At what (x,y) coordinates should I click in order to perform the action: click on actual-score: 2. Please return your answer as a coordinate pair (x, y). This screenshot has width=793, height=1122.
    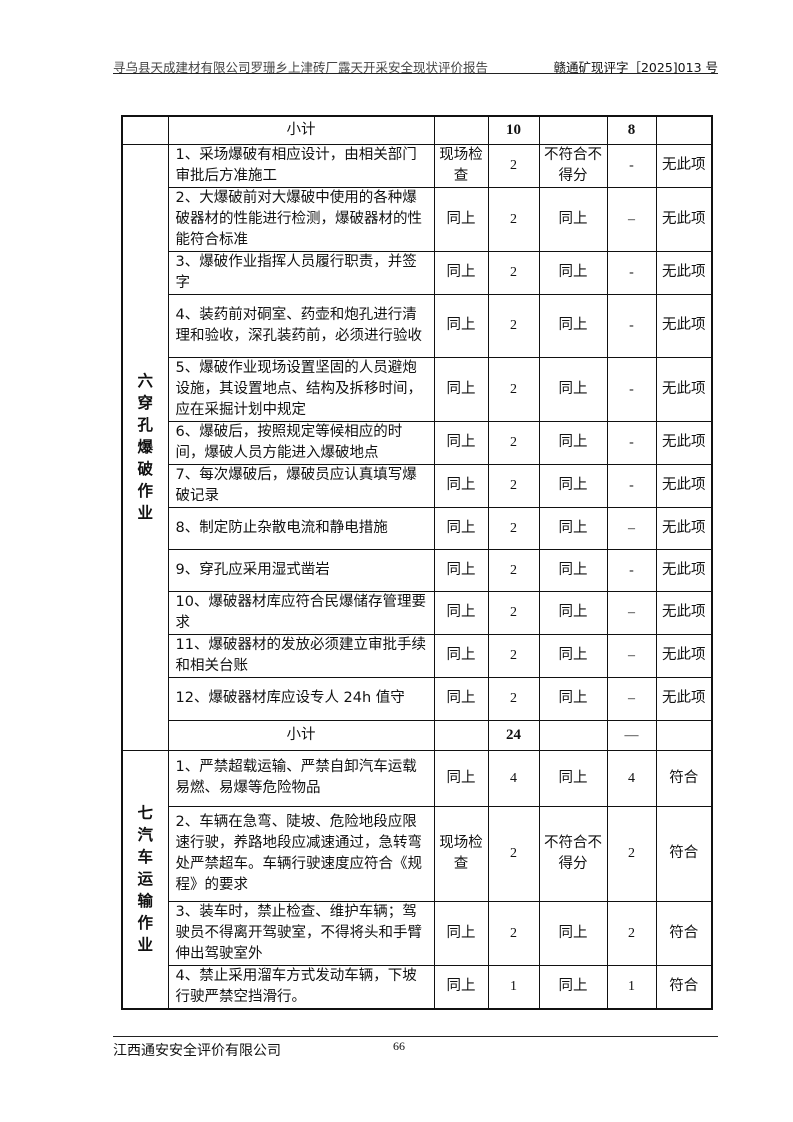
    Looking at the image, I should click on (631, 933).